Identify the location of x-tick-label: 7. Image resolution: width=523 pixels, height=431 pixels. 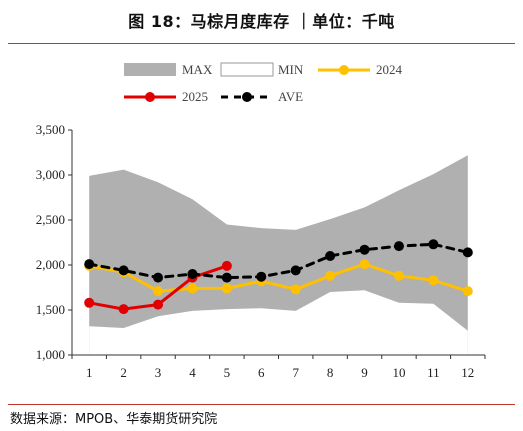
(295, 372).